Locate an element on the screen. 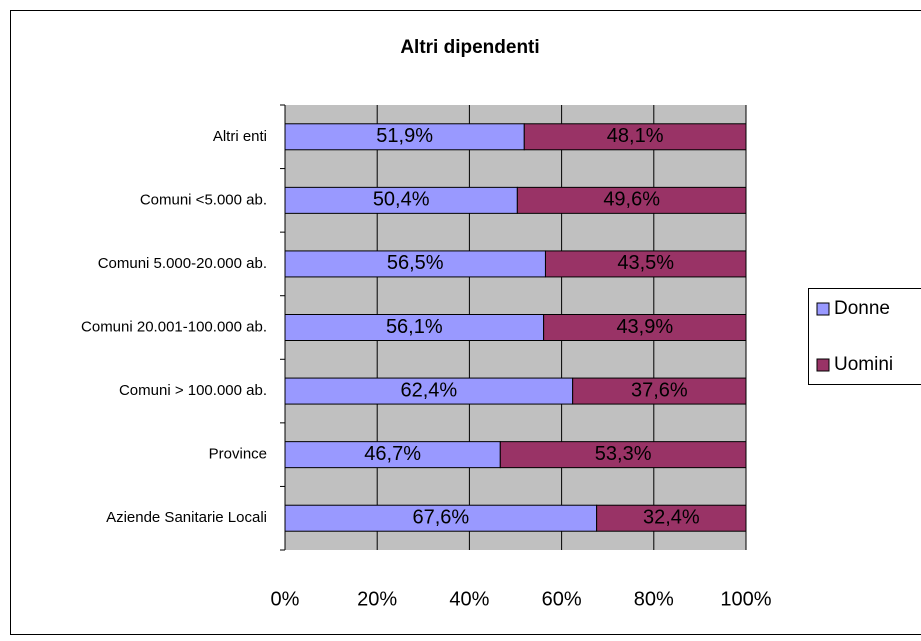 This screenshot has height=641, width=921. chart-title: Altri dipendenti is located at coordinates (469, 47).